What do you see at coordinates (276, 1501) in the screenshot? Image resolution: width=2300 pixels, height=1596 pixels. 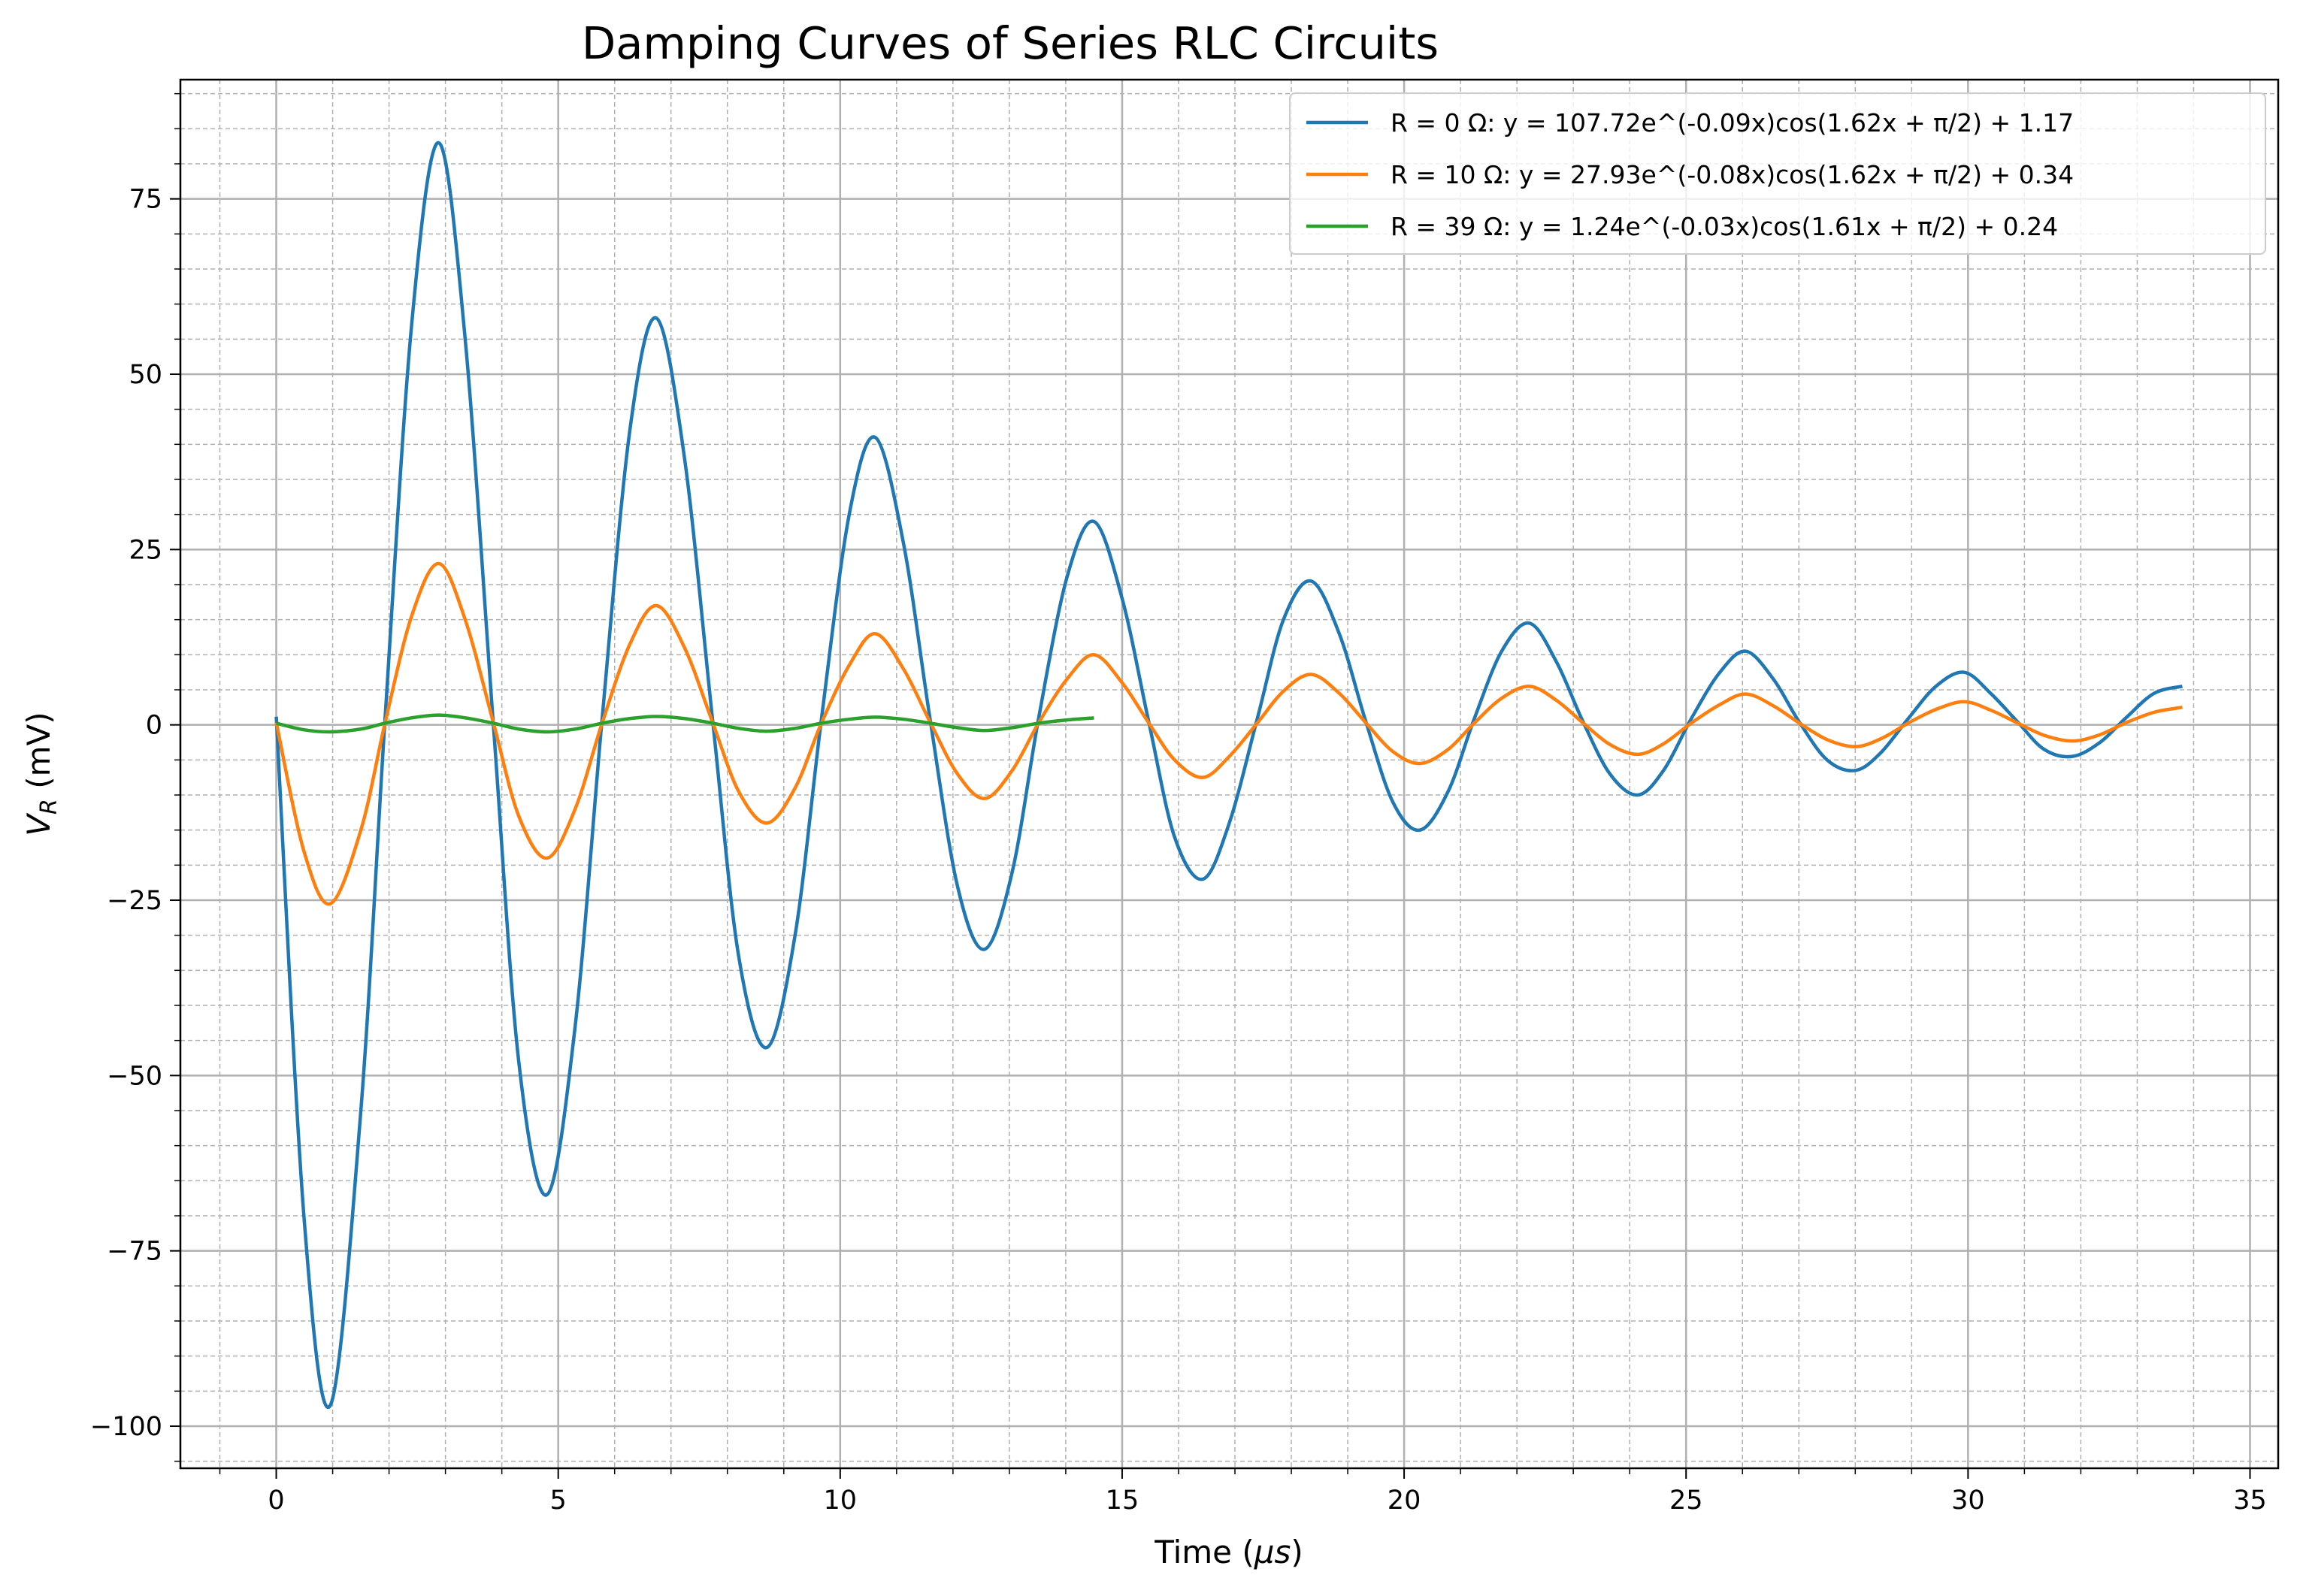 I see `x-tick-label: 0` at bounding box center [276, 1501].